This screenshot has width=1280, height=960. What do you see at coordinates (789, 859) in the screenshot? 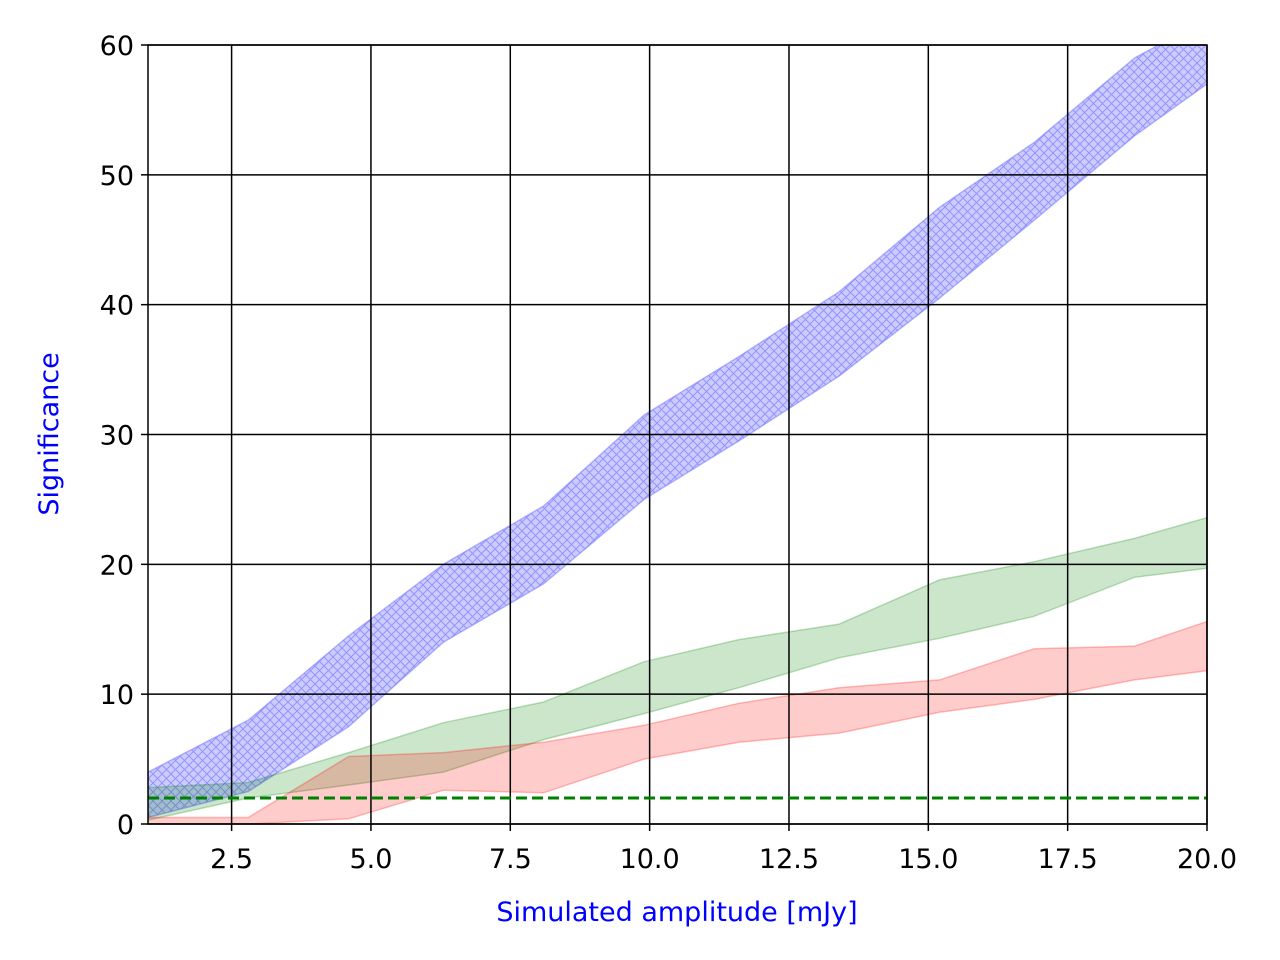
I see `x-tick-label-4: 12.5` at bounding box center [789, 859].